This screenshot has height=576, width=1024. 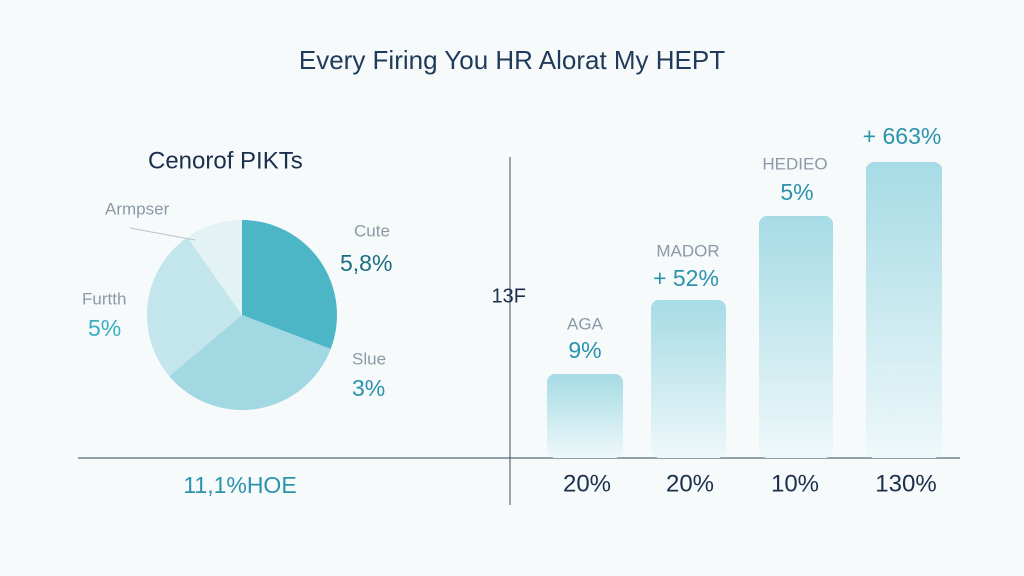 I want to click on slice-label: Armpser, so click(x=137, y=208).